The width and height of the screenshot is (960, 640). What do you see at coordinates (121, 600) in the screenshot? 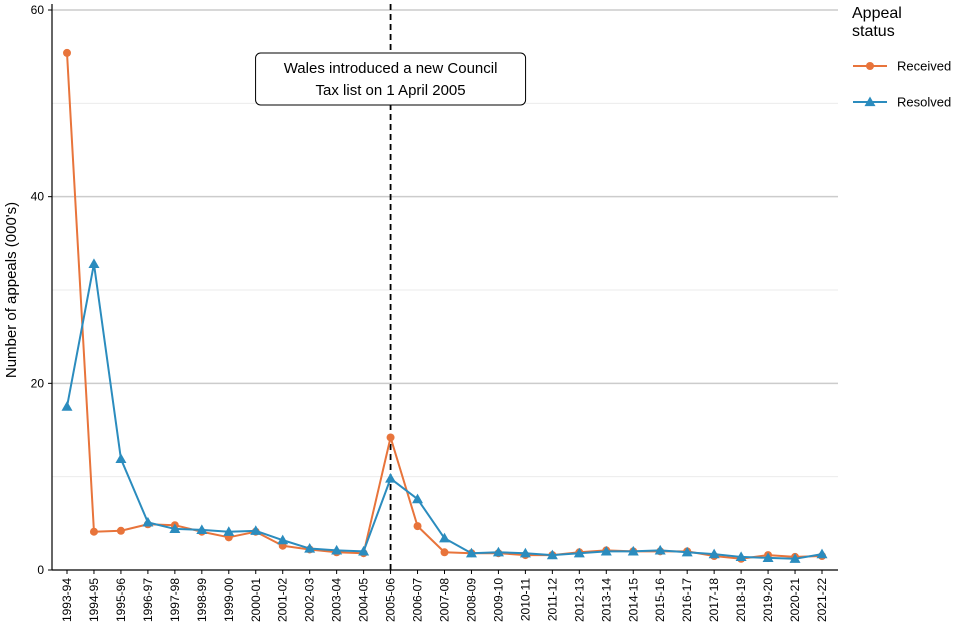
I see `x-tick-label: 1995-96` at bounding box center [121, 600].